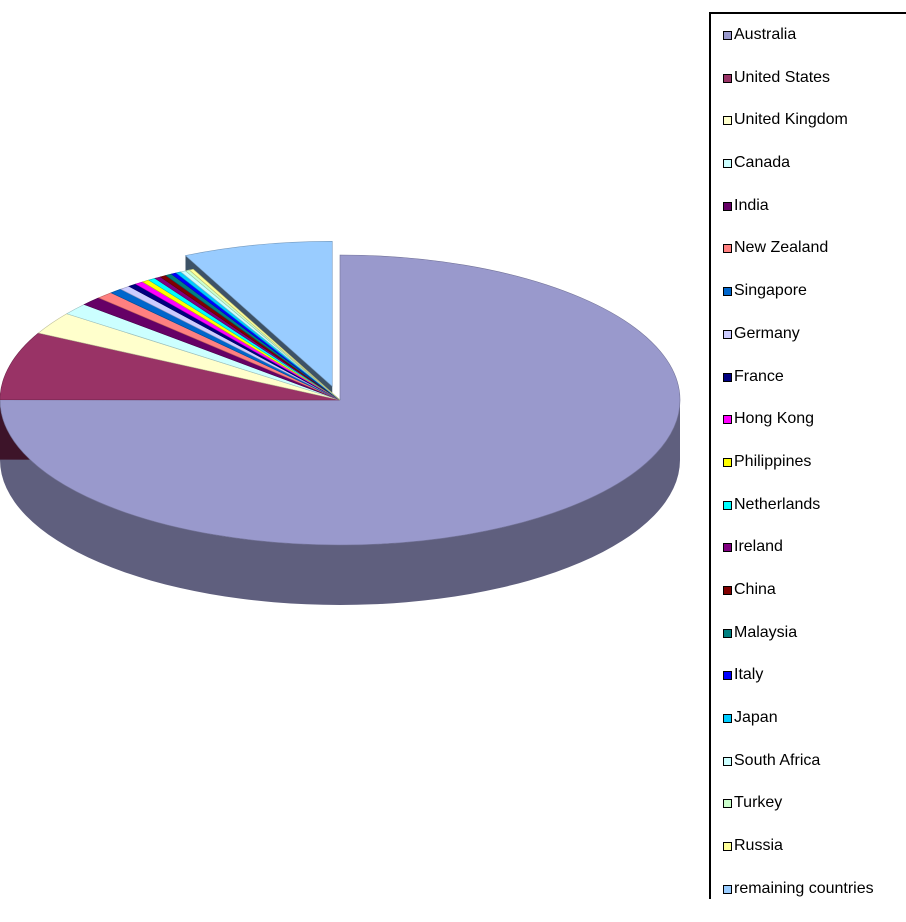 This screenshot has width=906, height=922. I want to click on legend-item-india: India, so click(798, 218).